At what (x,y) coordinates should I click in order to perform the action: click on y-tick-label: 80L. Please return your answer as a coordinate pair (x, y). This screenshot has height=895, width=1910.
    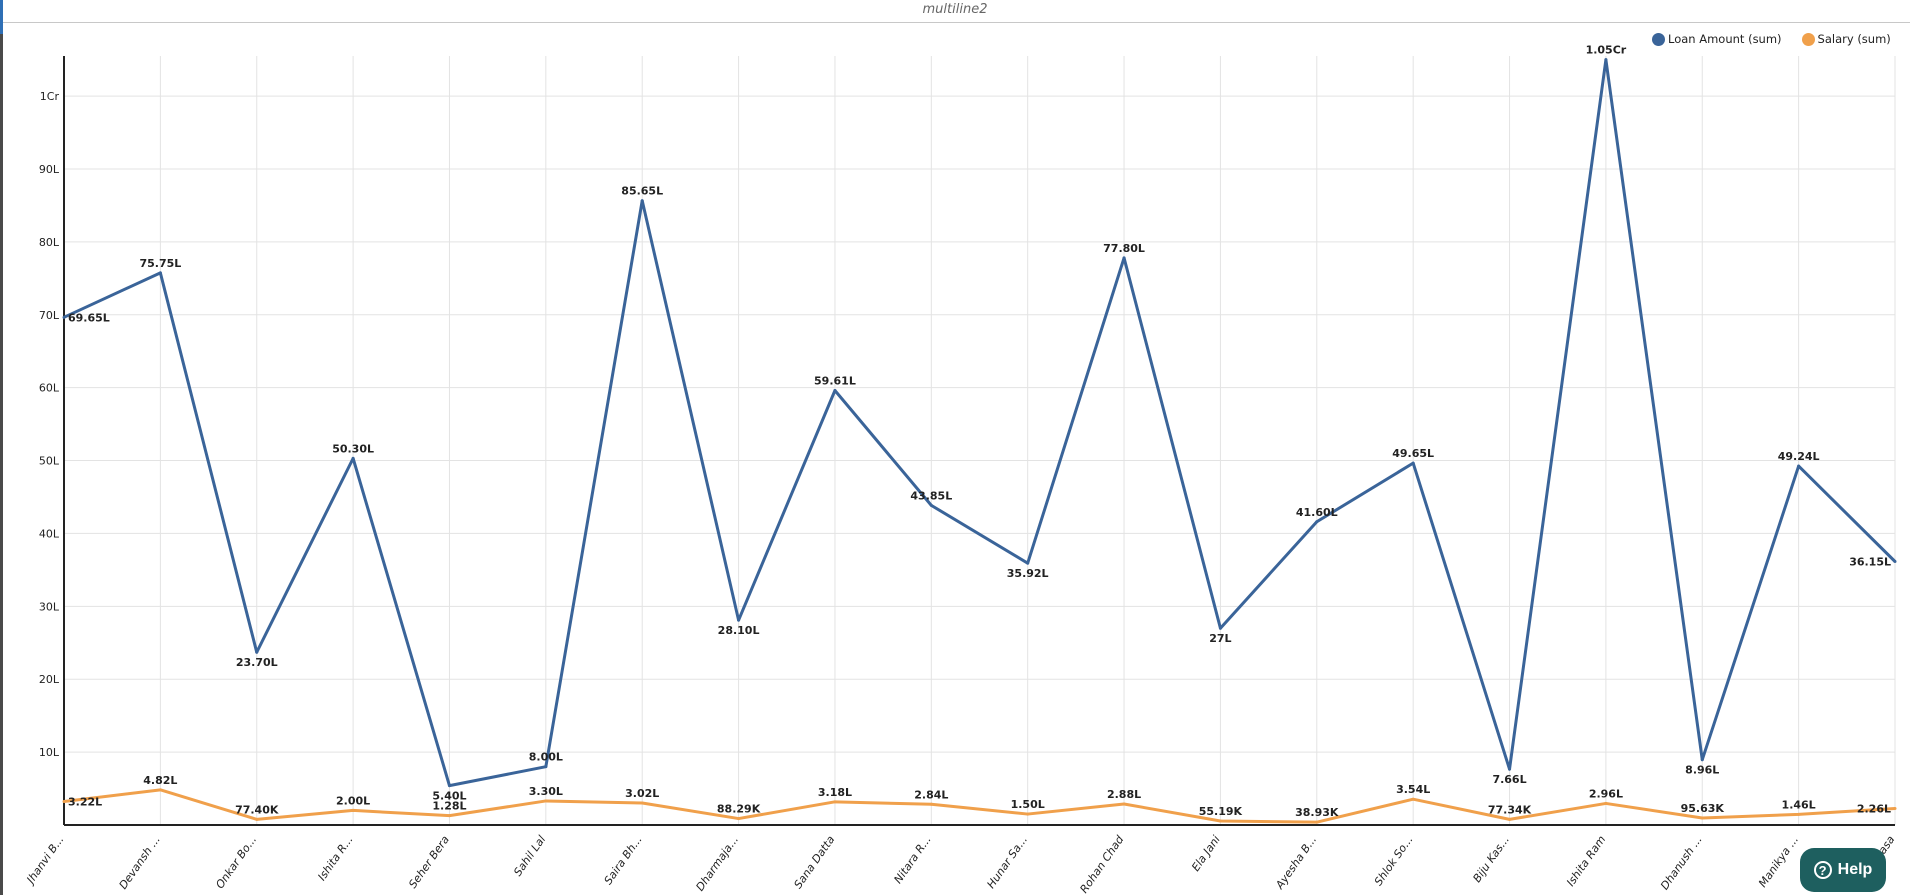
    Looking at the image, I should click on (49, 242).